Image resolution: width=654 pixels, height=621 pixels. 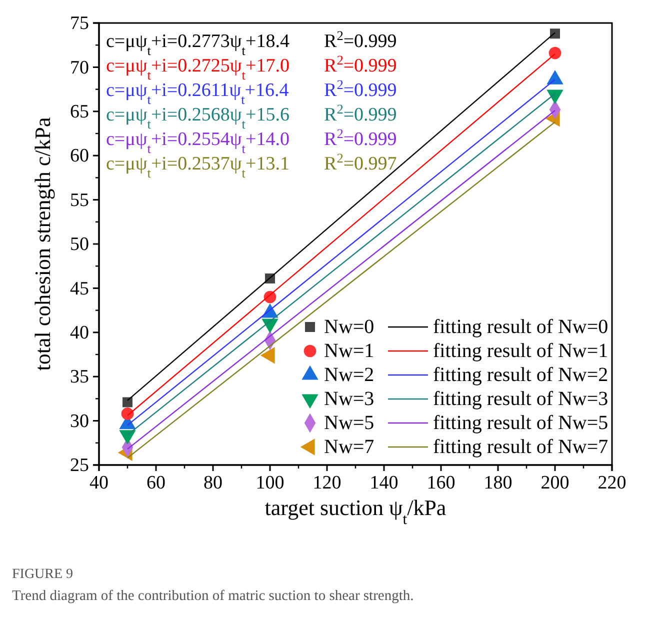 I want to click on y-tick-label: 35, so click(x=79, y=377).